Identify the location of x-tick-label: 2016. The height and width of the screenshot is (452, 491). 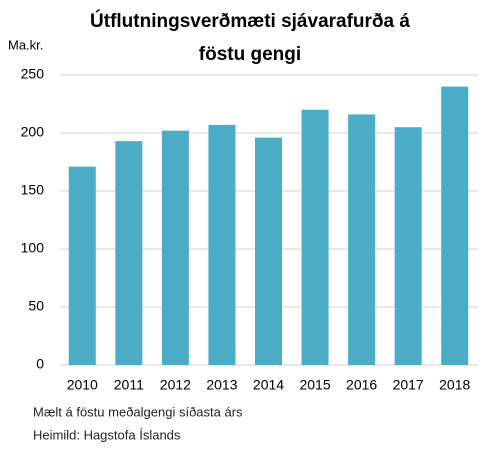
(361, 385).